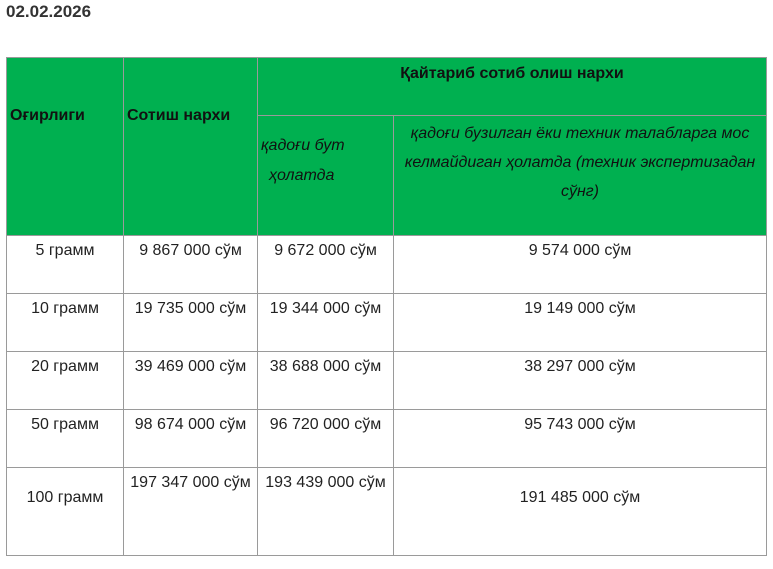 Image resolution: width=773 pixels, height=569 pixels. What do you see at coordinates (325, 264) in the screenshot?
I see `cell-intact: 9 672 000 сўм` at bounding box center [325, 264].